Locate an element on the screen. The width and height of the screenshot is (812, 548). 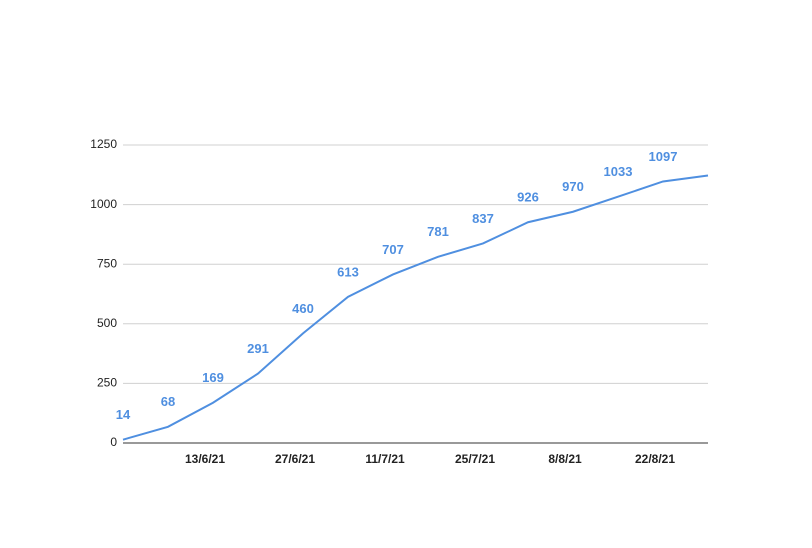
data-label: 707 is located at coordinates (393, 249).